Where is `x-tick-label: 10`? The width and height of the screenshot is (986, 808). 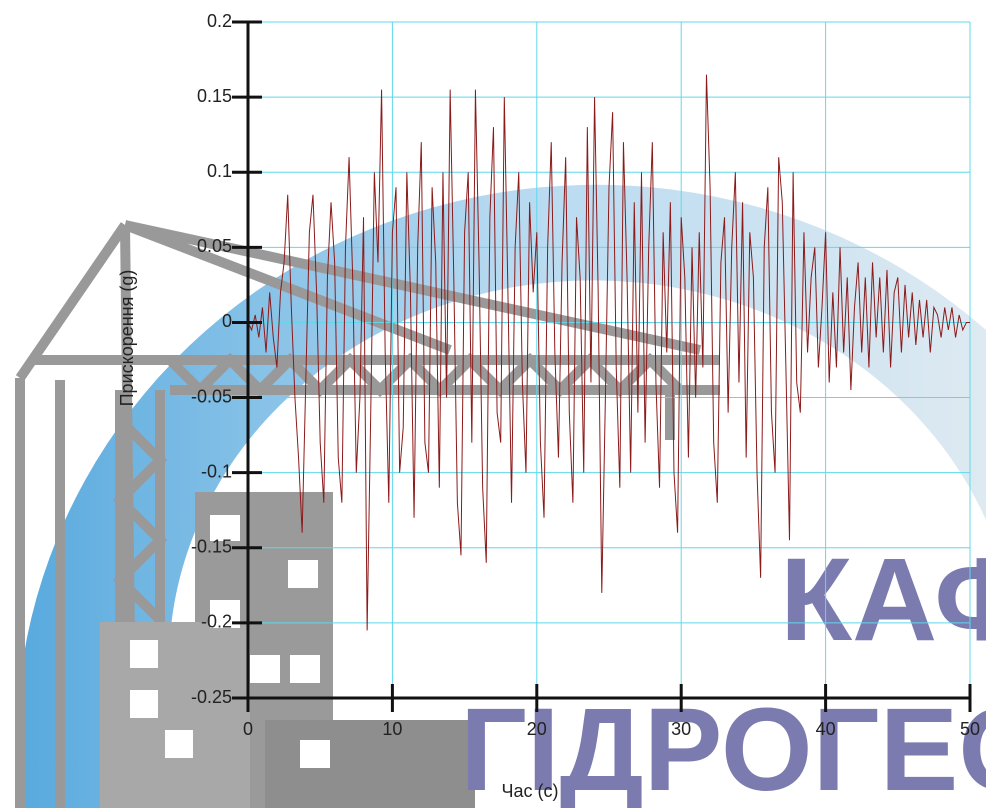
x-tick-label: 10 is located at coordinates (392, 729).